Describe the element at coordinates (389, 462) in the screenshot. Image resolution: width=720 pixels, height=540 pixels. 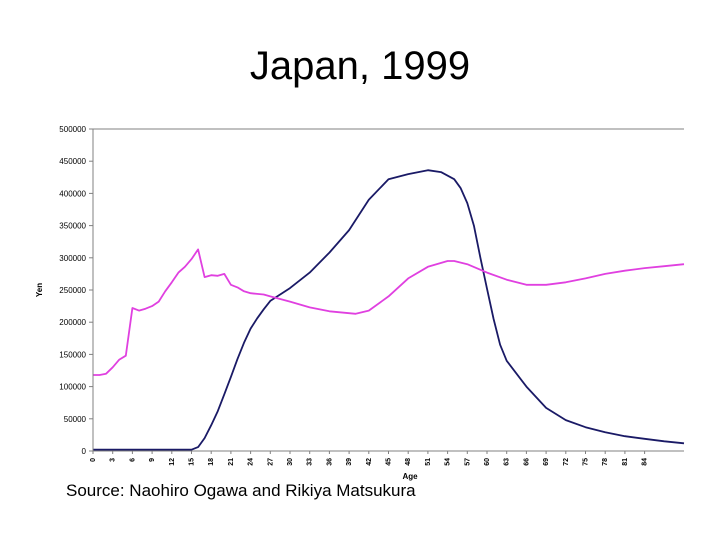
I see `x-tick-label: 45` at that location.